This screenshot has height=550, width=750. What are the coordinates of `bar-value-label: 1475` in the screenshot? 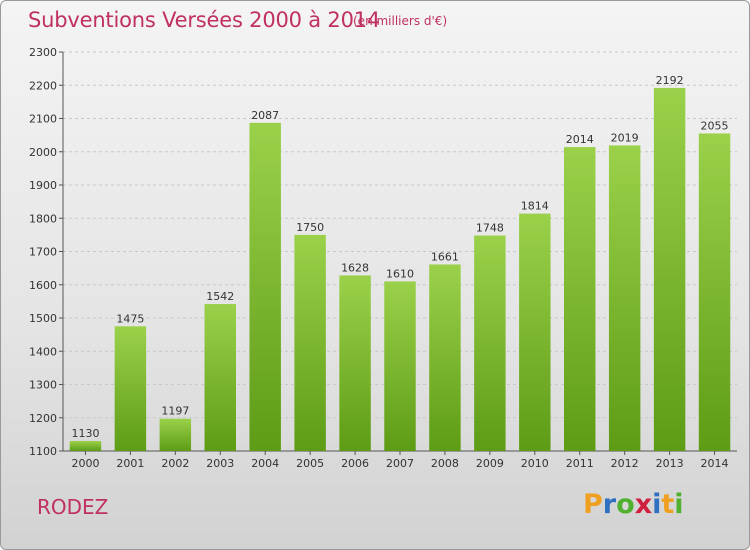 It's located at (130, 318).